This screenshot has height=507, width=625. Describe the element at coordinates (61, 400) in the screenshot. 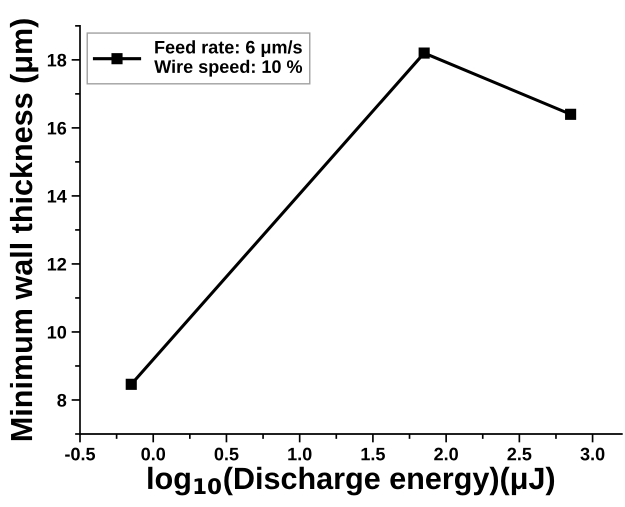

I see `y-tick-label: 8` at that location.